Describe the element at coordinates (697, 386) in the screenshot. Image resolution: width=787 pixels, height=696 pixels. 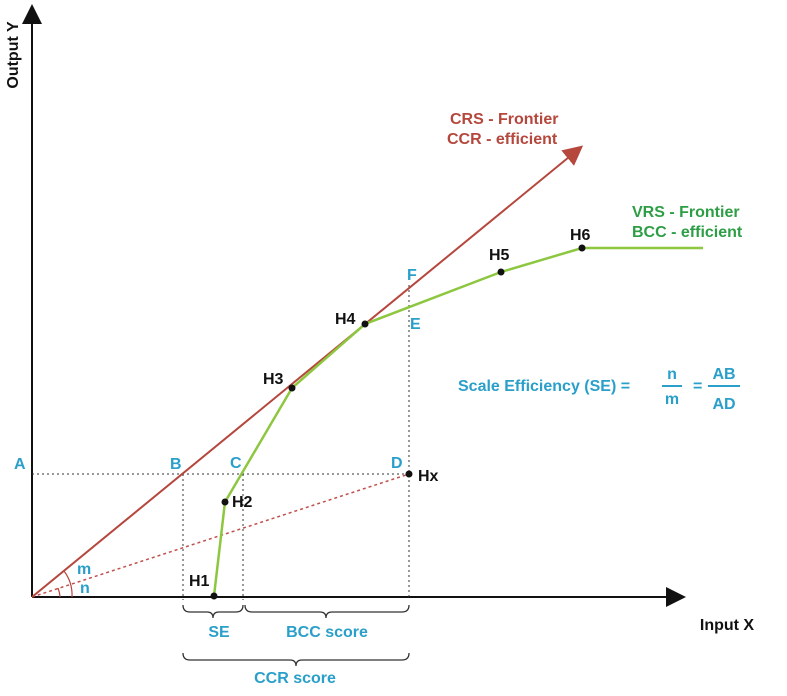
I see `formula-text: =` at that location.